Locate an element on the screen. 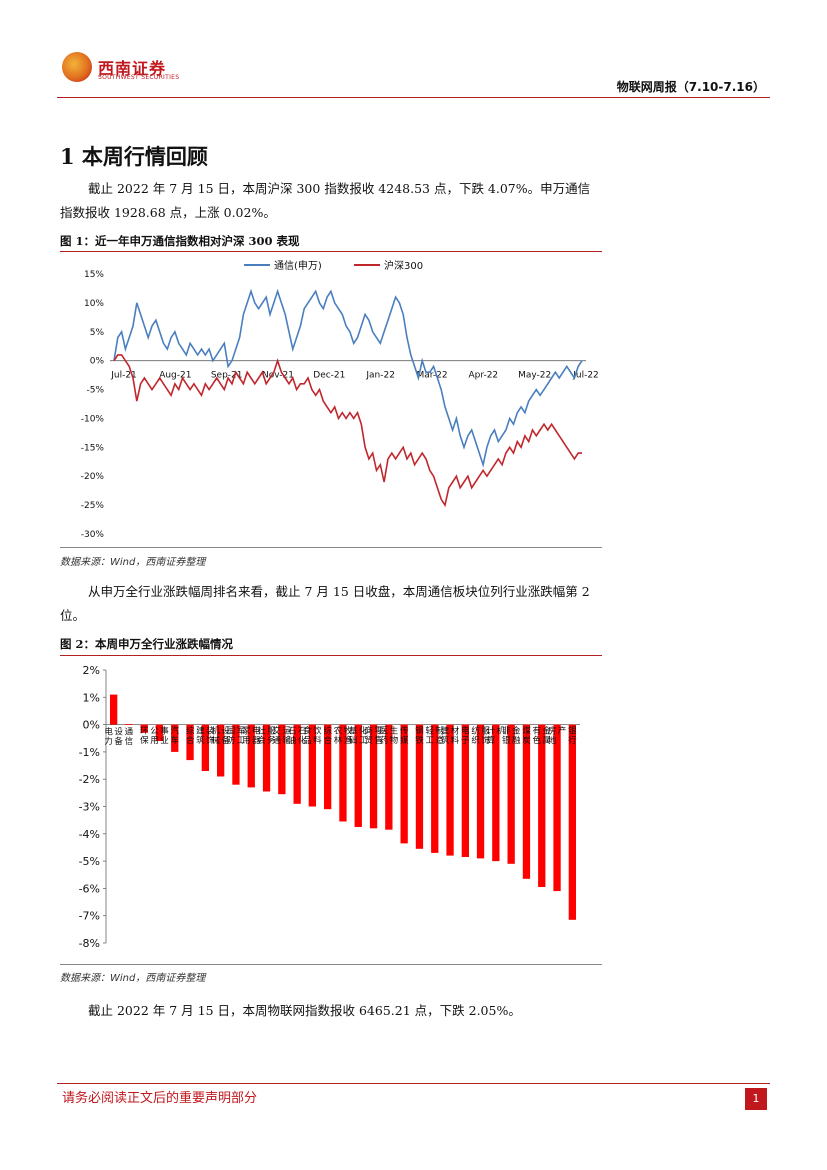 Image resolution: width=827 pixels, height=1170 pixels. x-tick-label: Aug-21 is located at coordinates (175, 376).